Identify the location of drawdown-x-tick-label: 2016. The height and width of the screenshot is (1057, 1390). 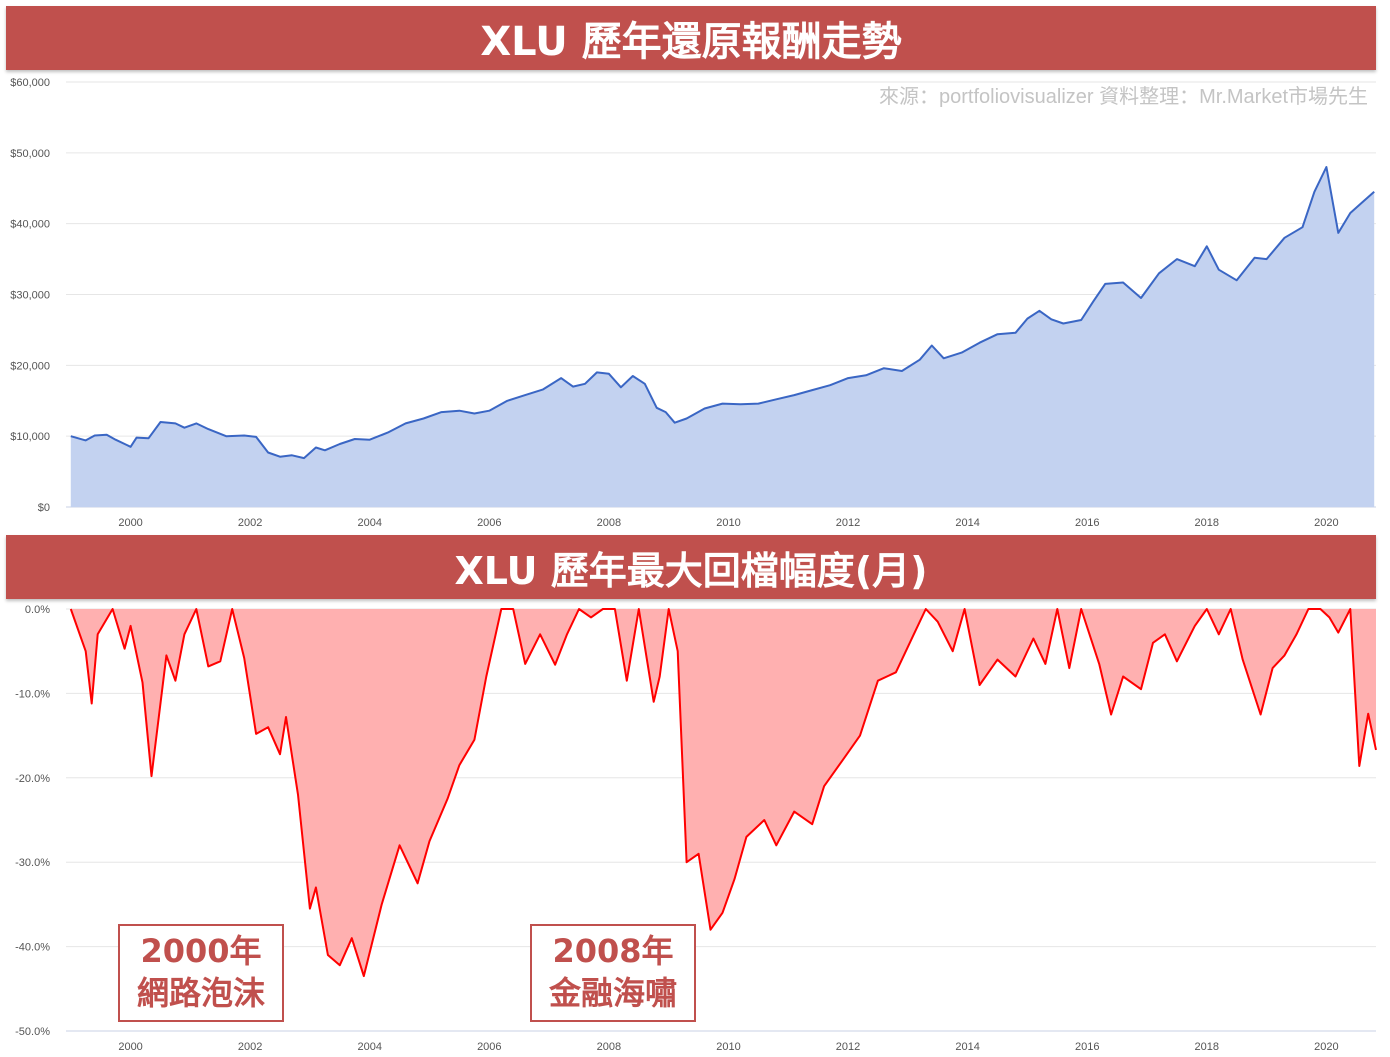
(1087, 1047).